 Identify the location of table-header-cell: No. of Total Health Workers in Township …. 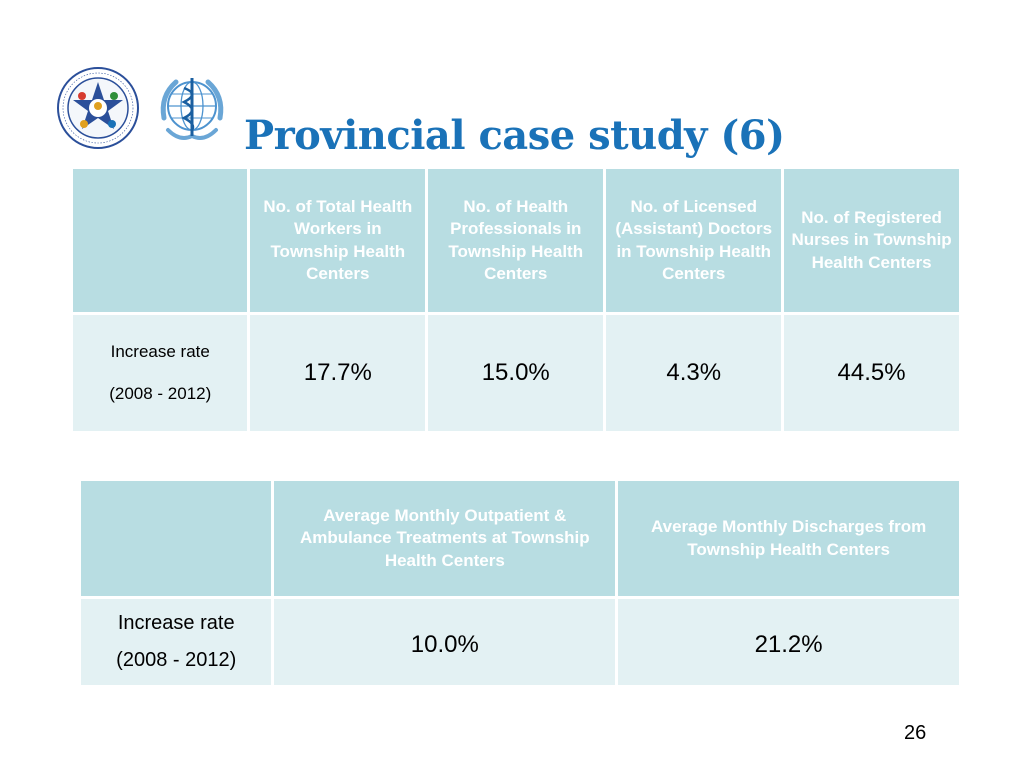
(338, 240).